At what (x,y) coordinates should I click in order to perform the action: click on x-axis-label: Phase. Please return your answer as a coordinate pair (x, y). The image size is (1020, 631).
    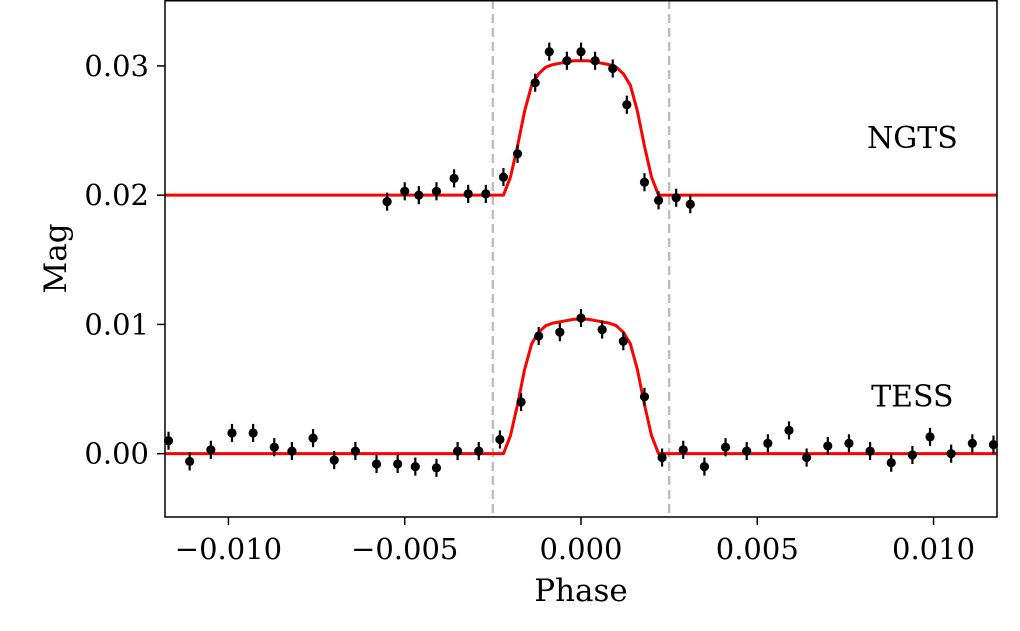
    Looking at the image, I should click on (581, 591).